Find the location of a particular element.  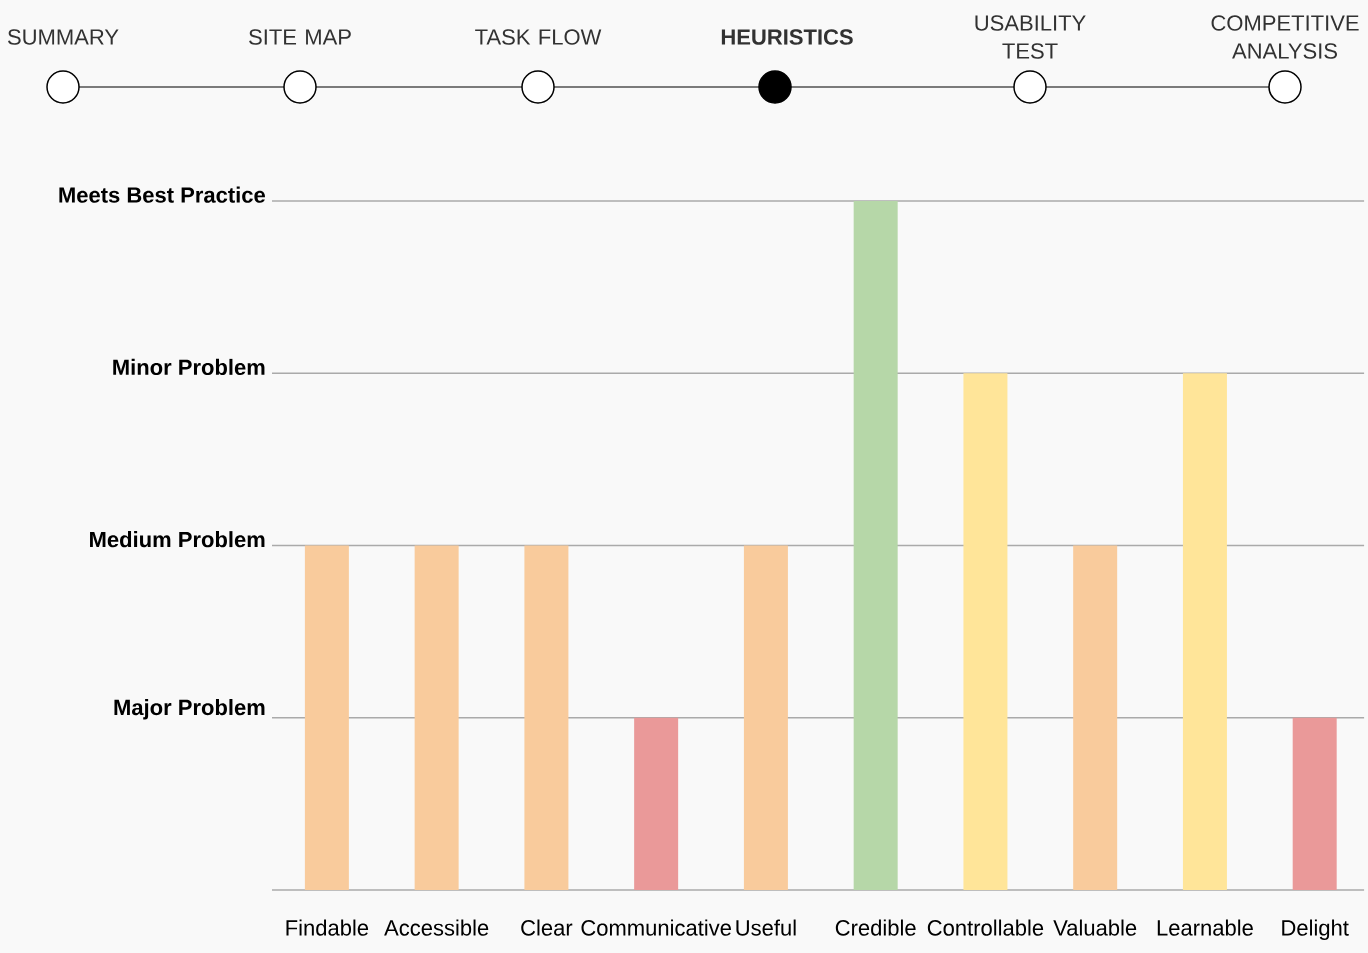

text: COMPETITIVE ANALYSIS is located at coordinates (1285, 37).